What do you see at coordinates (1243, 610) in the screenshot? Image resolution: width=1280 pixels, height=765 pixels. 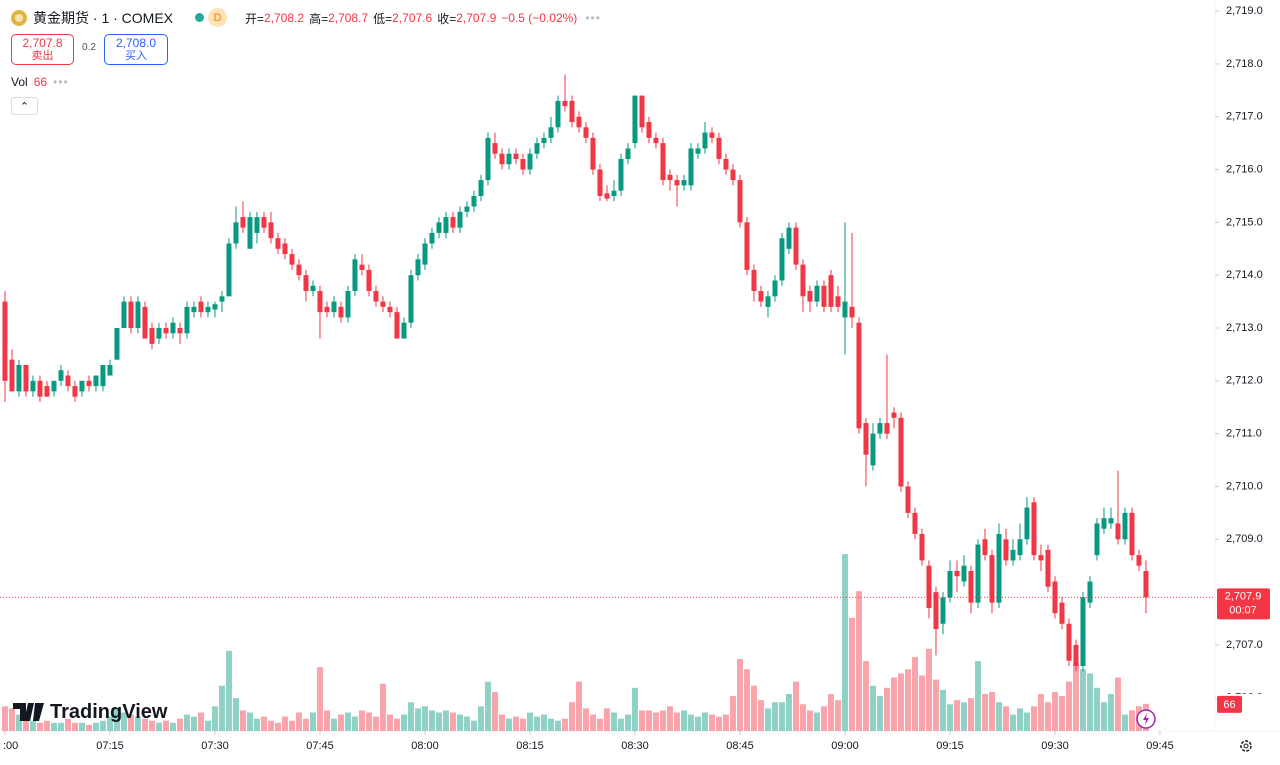 I see `countdown: 00:07` at bounding box center [1243, 610].